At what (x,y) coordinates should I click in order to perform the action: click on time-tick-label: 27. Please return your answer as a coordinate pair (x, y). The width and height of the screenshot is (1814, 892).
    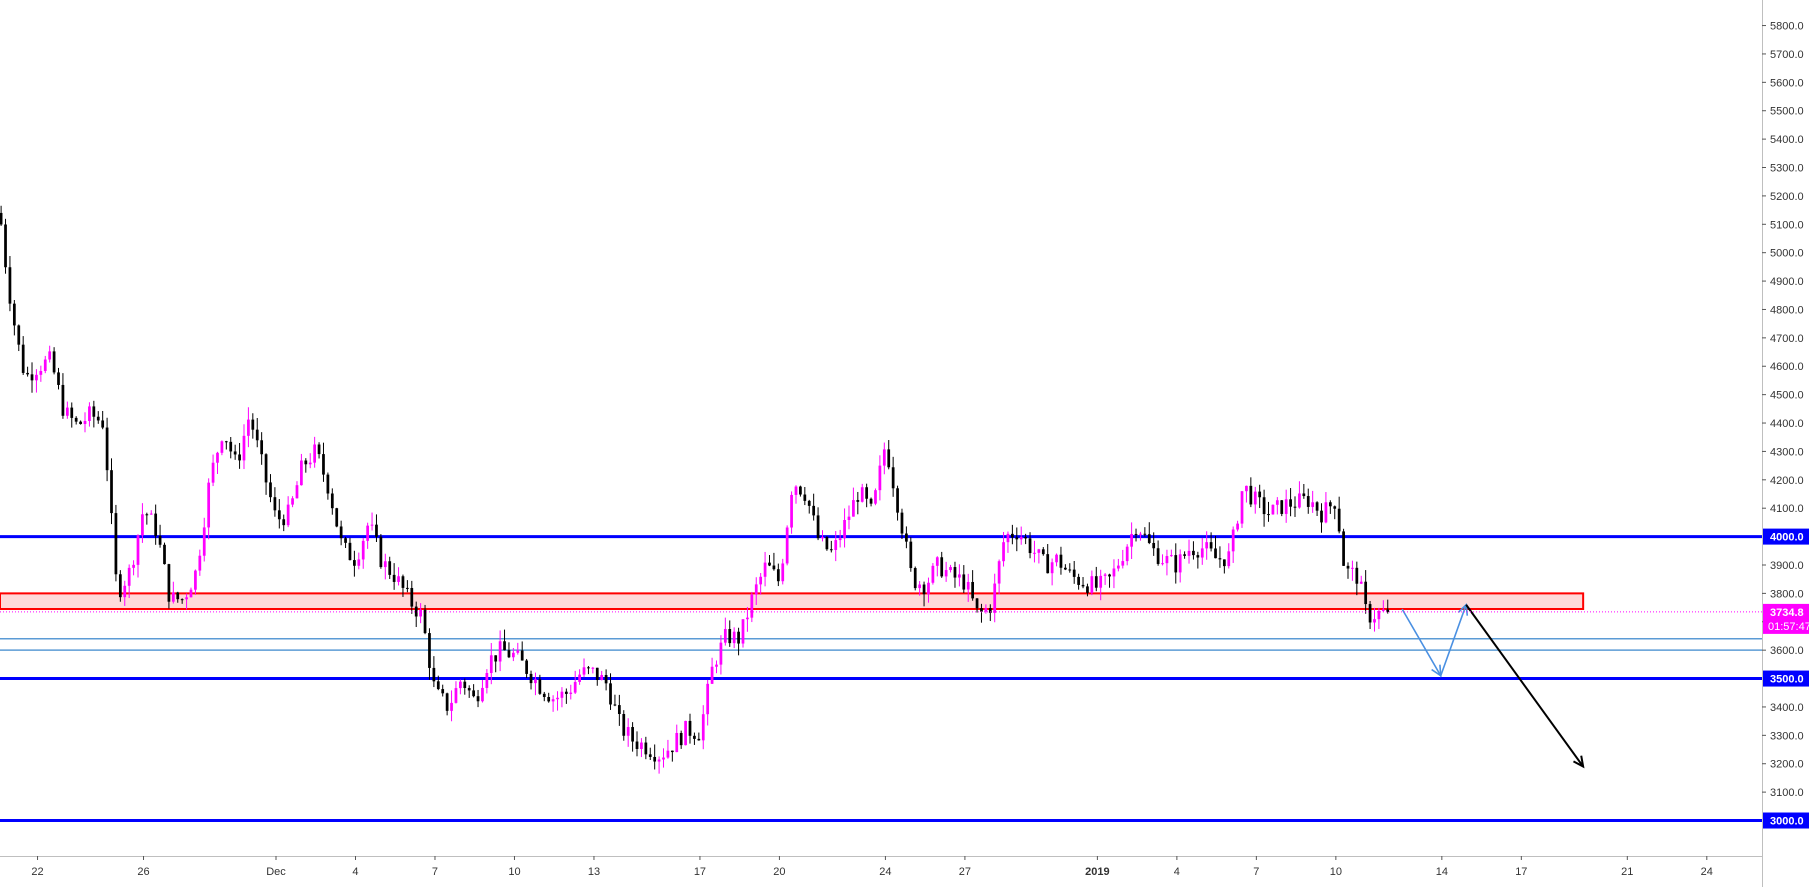
    Looking at the image, I should click on (965, 872).